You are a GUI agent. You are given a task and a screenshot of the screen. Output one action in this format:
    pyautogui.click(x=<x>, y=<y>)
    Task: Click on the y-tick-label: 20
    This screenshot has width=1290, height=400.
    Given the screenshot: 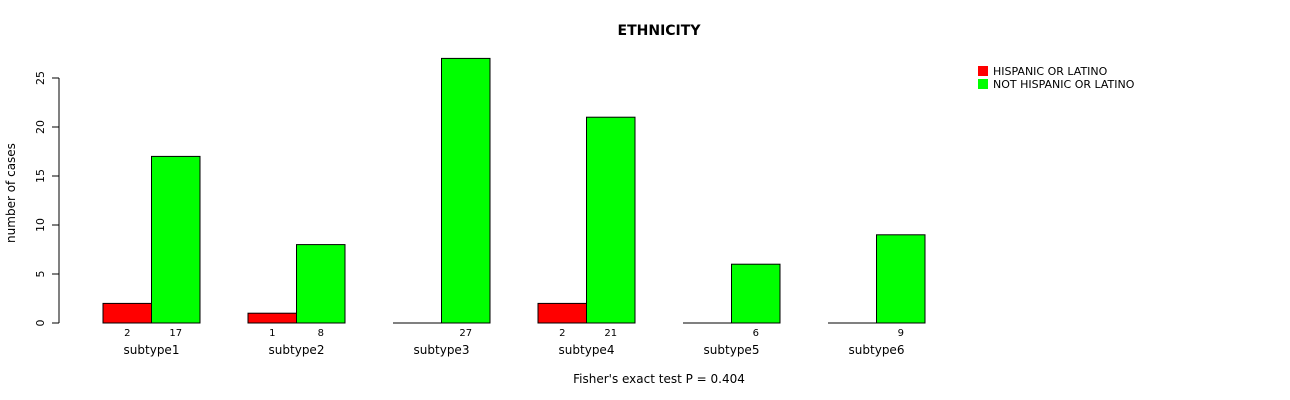 What is the action you would take?
    pyautogui.click(x=40, y=127)
    